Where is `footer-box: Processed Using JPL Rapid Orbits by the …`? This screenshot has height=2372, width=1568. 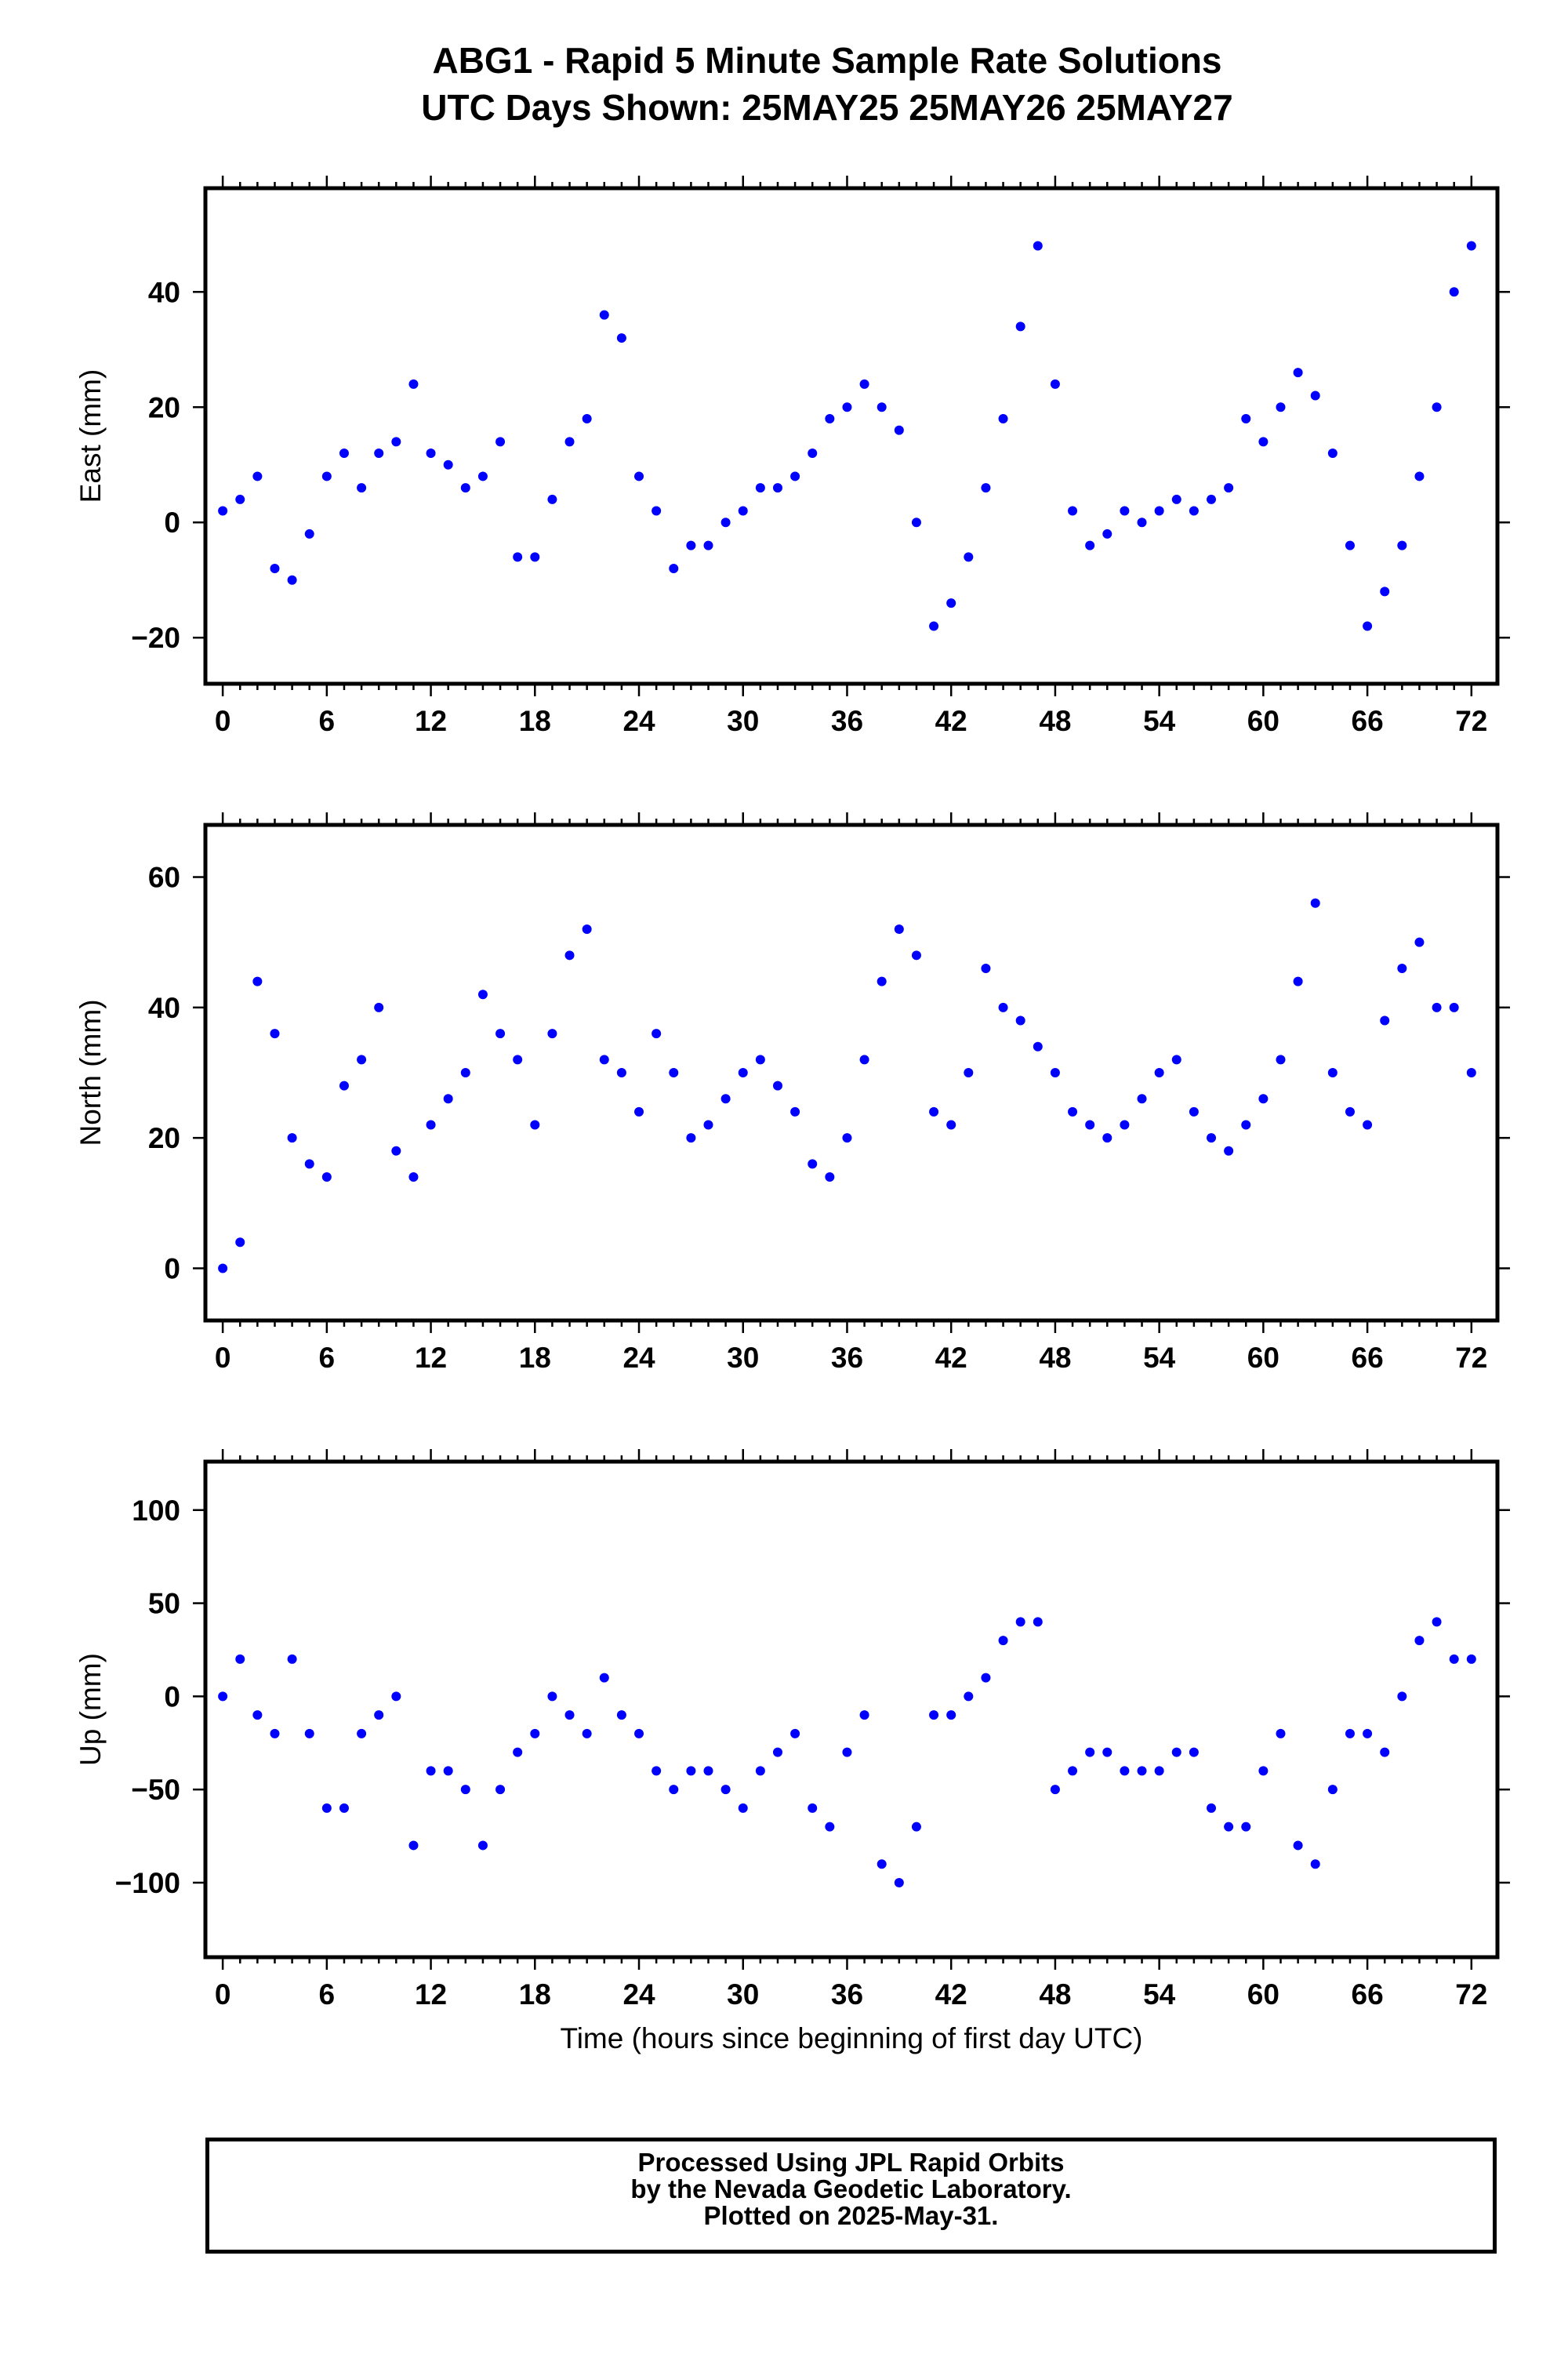
footer-box: Processed Using JPL Rapid Orbits by the … is located at coordinates (851, 2196).